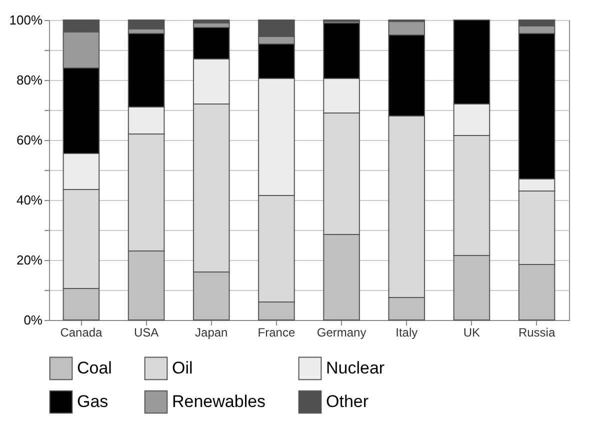 The width and height of the screenshot is (594, 421). What do you see at coordinates (146, 333) in the screenshot?
I see `x-tick-label: USA` at bounding box center [146, 333].